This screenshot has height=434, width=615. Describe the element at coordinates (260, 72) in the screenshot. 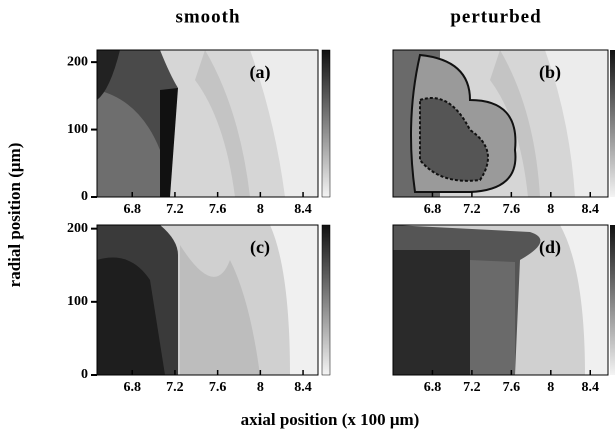

I see `panel-label: (a)` at that location.